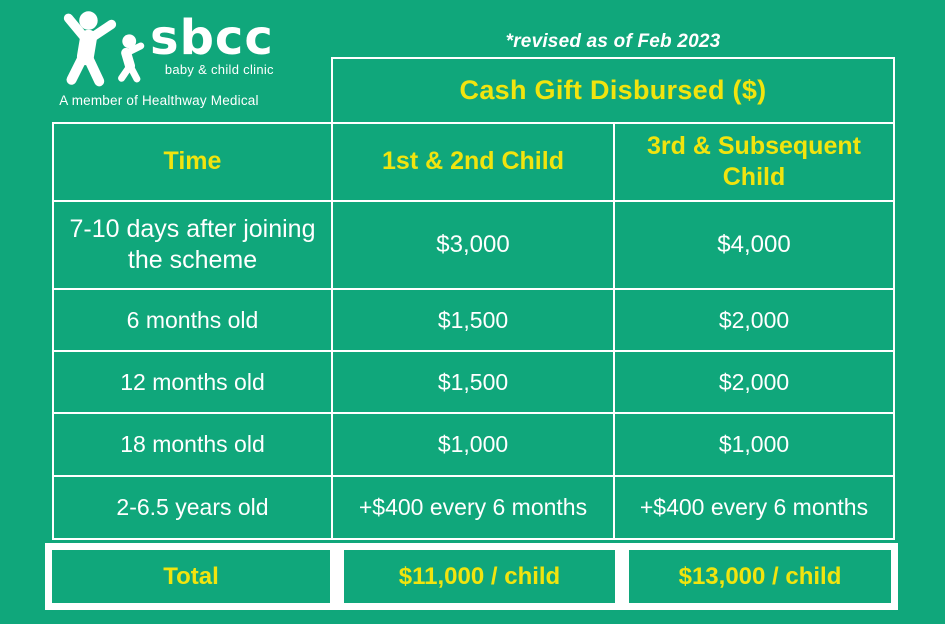 This screenshot has height=624, width=945. What do you see at coordinates (473, 245) in the screenshot?
I see `table-cell-amount: $3,000` at bounding box center [473, 245].